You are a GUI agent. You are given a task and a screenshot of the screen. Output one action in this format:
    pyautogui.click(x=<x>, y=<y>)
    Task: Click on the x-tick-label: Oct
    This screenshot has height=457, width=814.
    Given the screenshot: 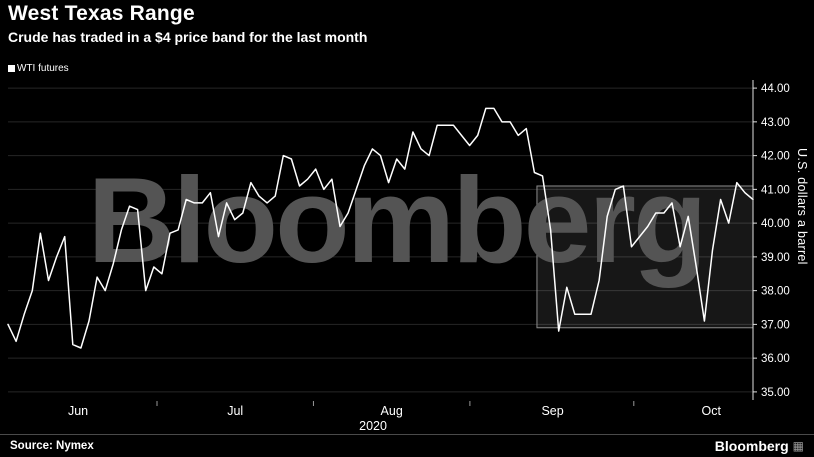 What is the action you would take?
    pyautogui.click(x=712, y=411)
    